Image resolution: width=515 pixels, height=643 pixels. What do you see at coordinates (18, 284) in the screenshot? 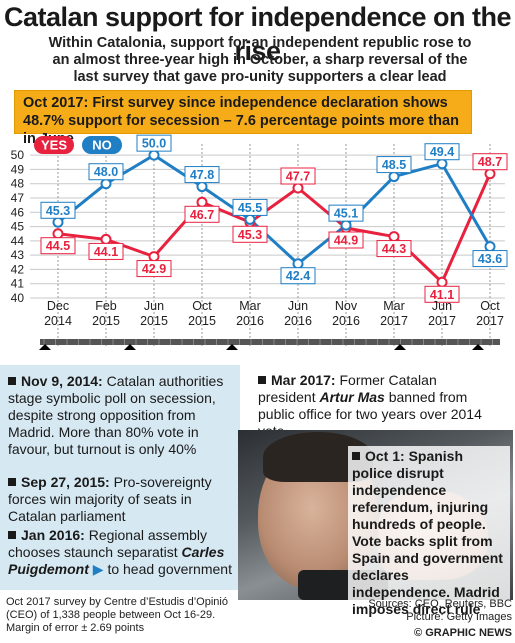
I see `y-tick-label: 41` at bounding box center [18, 284].